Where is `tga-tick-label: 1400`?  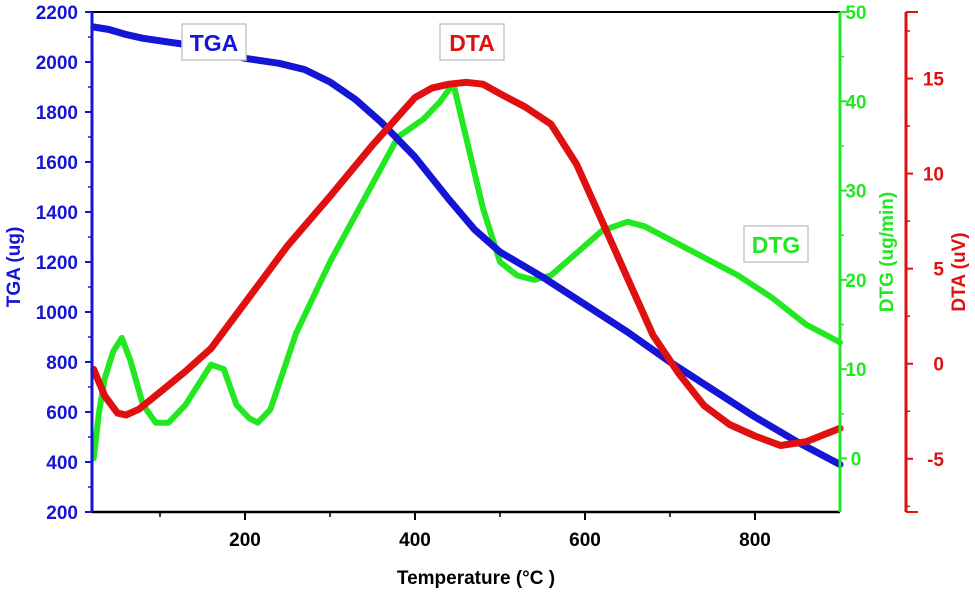
tga-tick-label: 1400 is located at coordinates (57, 213).